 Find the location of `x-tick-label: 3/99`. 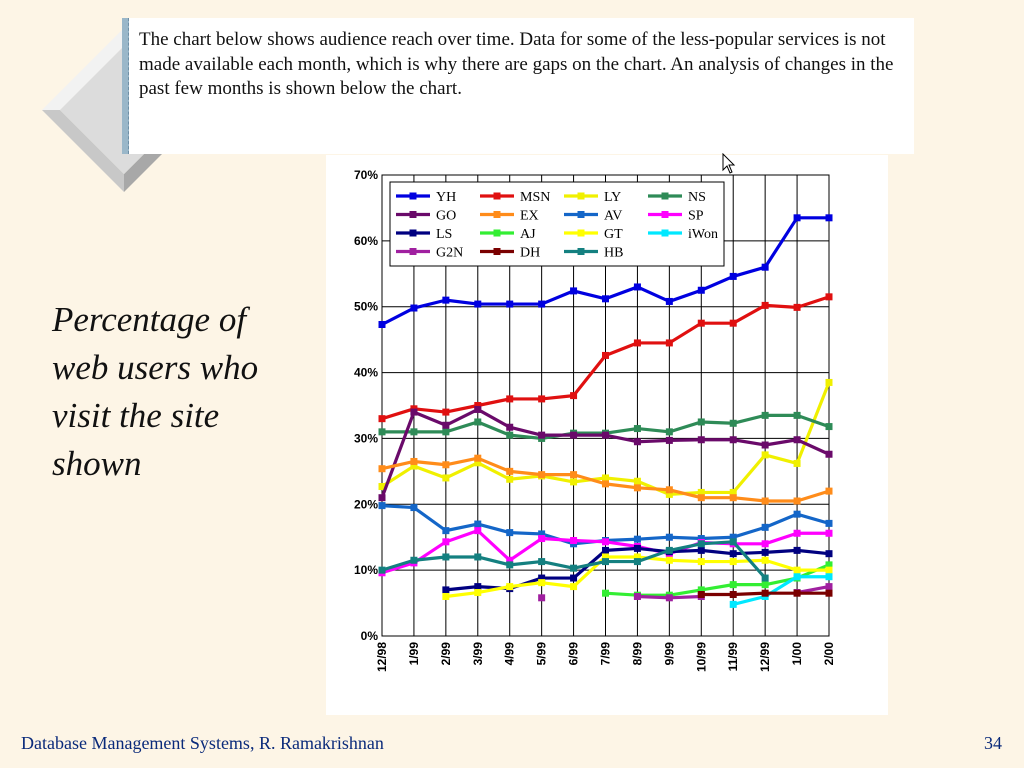

x-tick-label: 3/99 is located at coordinates (478, 654).